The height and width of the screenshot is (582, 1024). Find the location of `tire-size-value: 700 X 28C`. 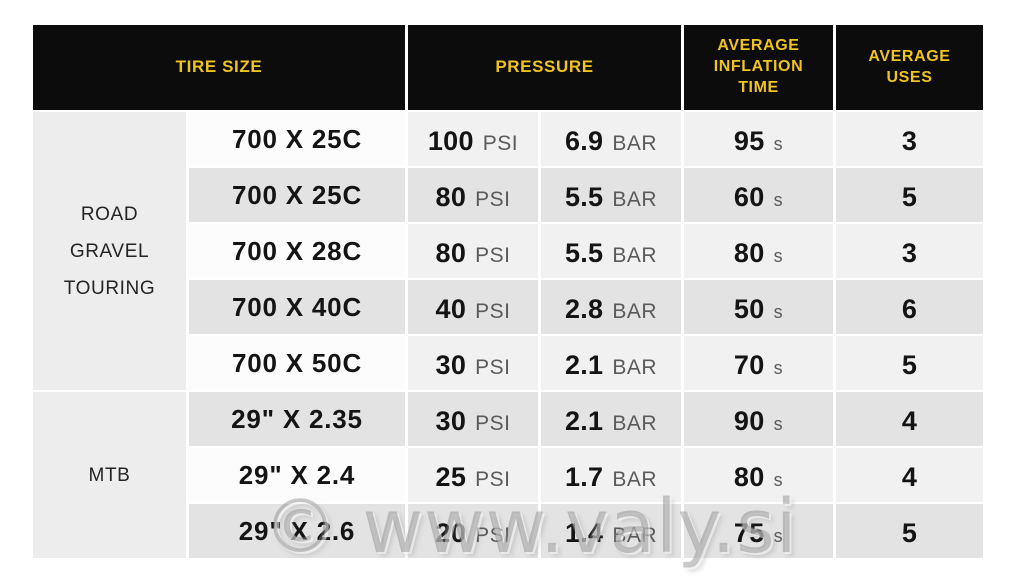

tire-size-value: 700 X 28C is located at coordinates (297, 250).